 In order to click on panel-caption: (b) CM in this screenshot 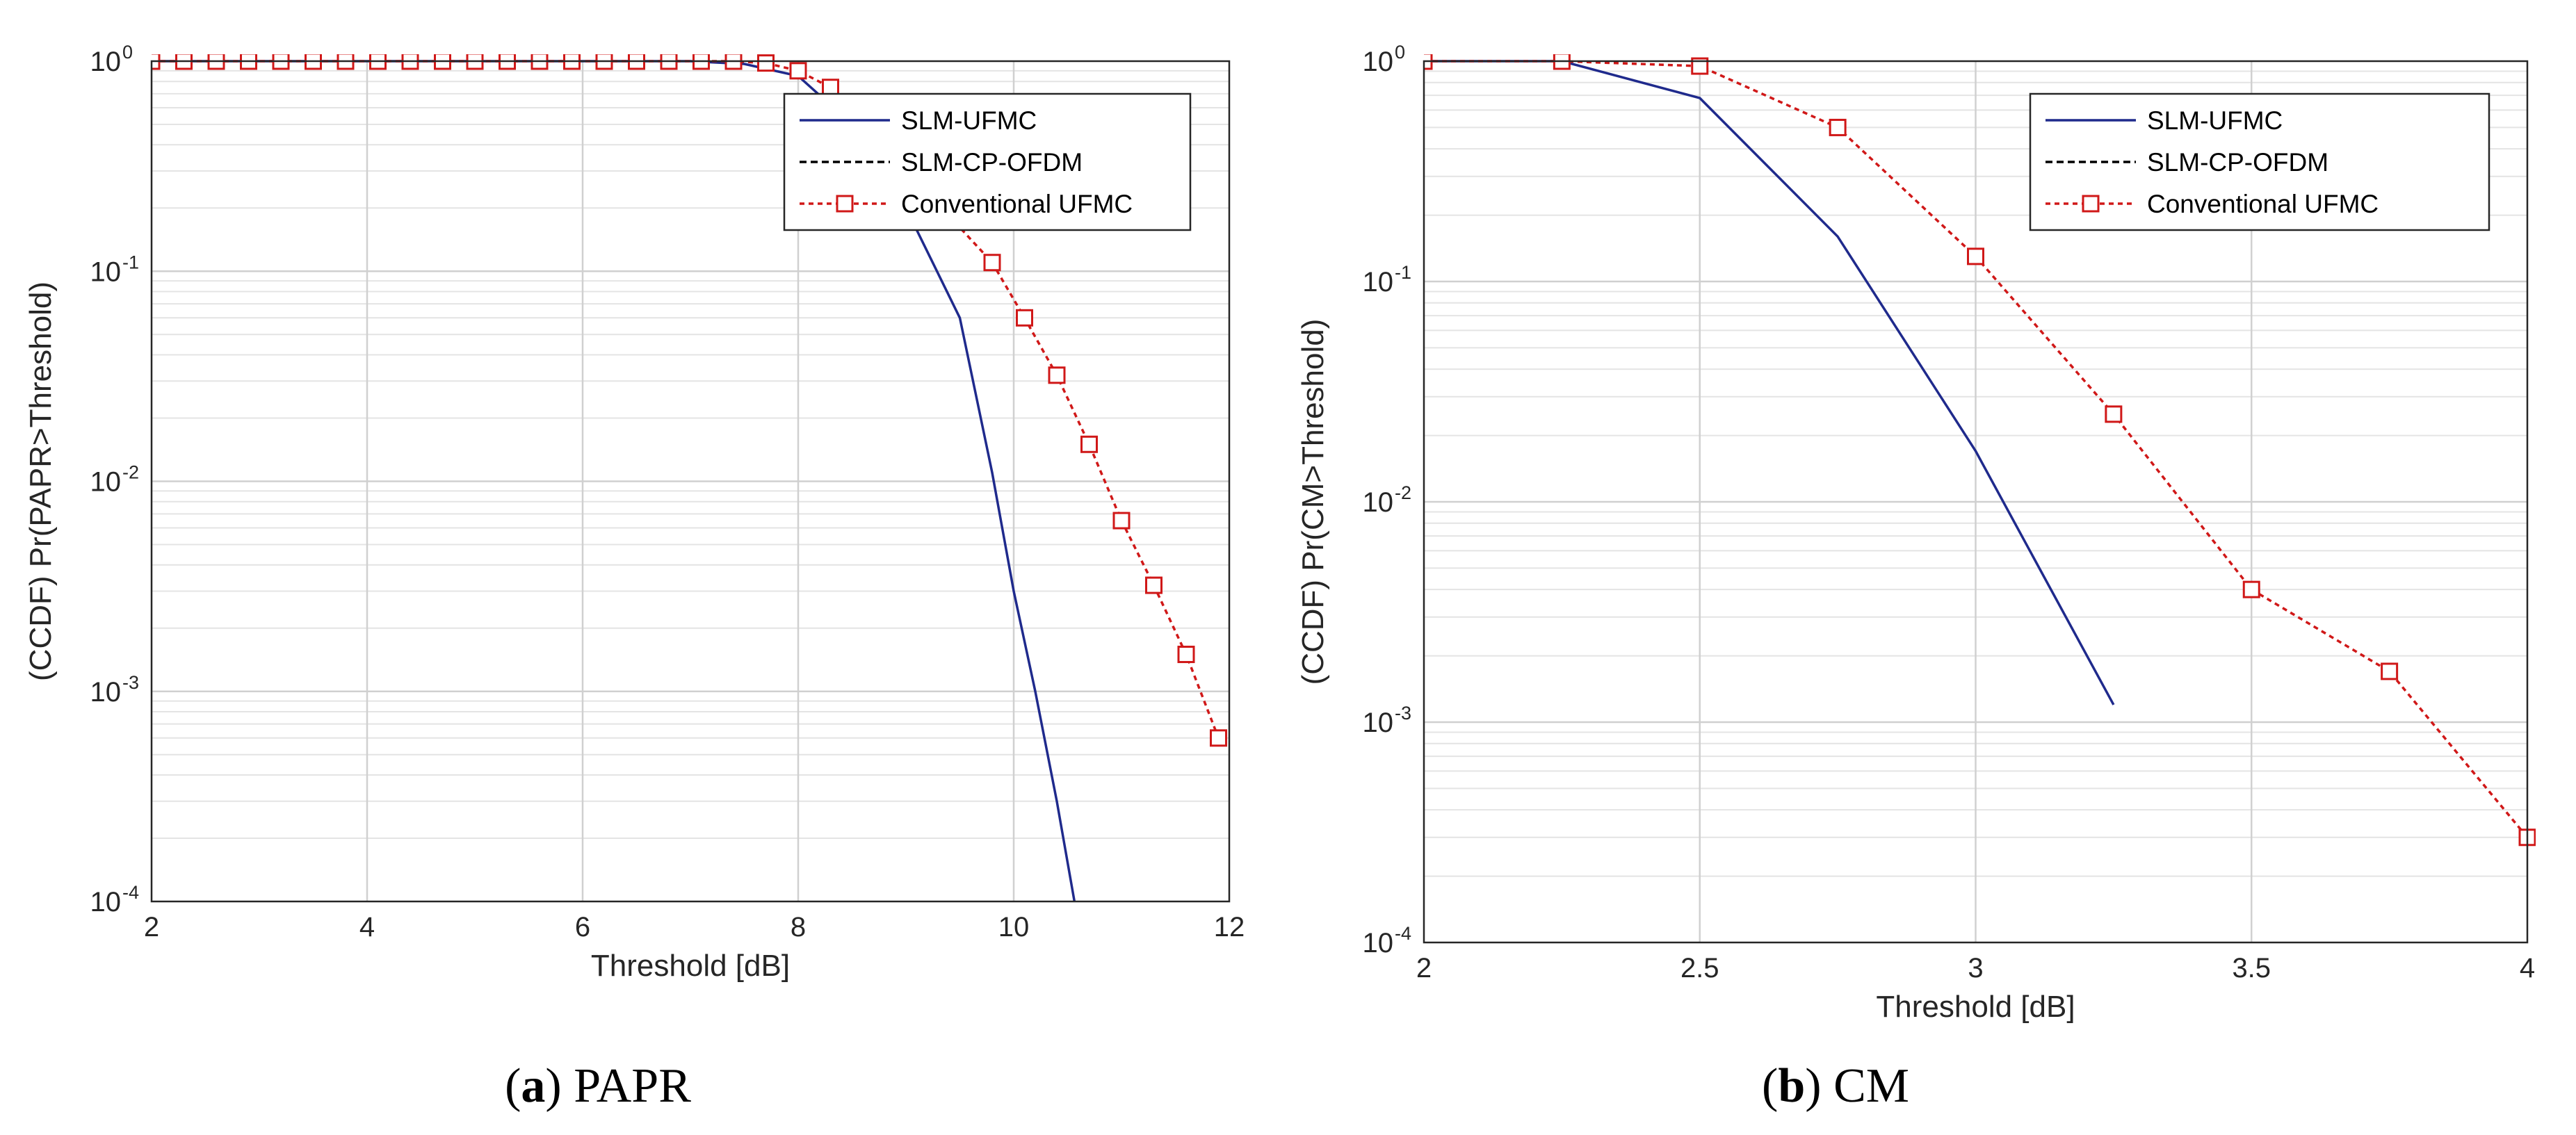, I will do `click(1835, 1086)`.